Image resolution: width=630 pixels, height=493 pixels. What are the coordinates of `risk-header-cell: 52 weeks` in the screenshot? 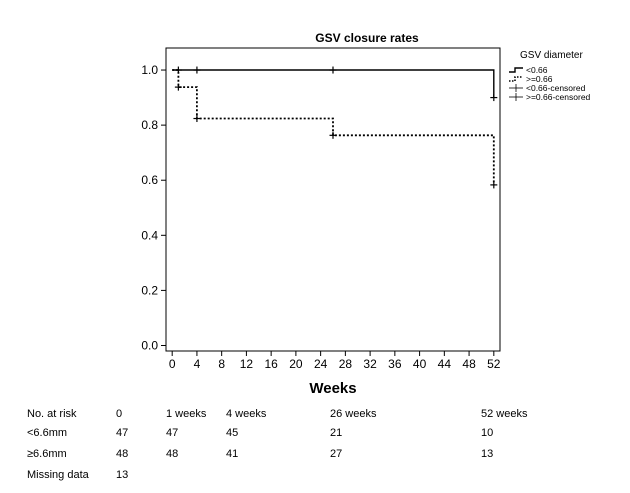 It's located at (504, 414).